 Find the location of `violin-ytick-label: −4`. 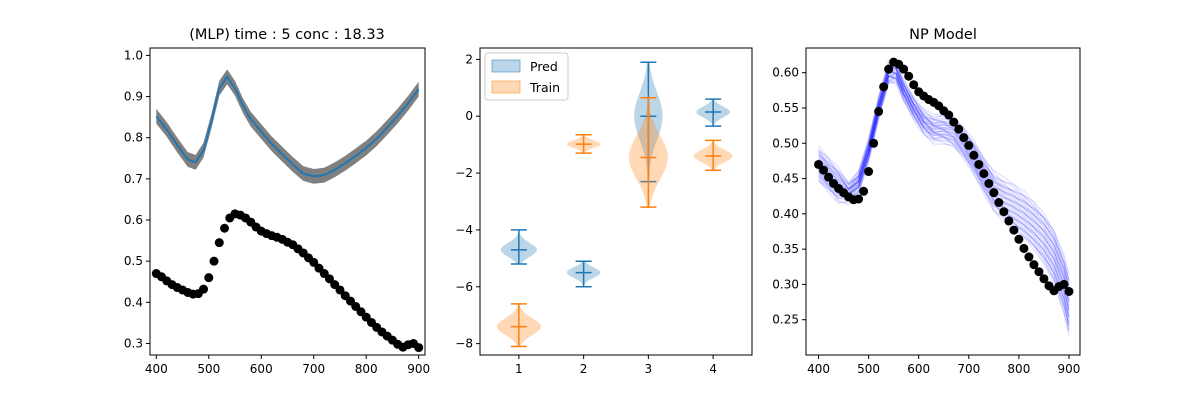

violin-ytick-label: −4 is located at coordinates (464, 230).